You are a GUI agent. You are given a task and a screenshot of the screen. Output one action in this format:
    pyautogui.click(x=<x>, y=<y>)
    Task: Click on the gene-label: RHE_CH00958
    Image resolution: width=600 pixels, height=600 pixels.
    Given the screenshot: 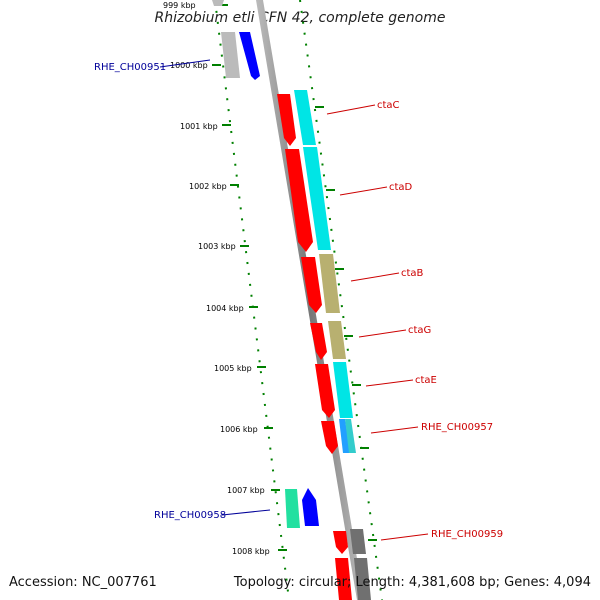 What is the action you would take?
    pyautogui.click(x=190, y=515)
    